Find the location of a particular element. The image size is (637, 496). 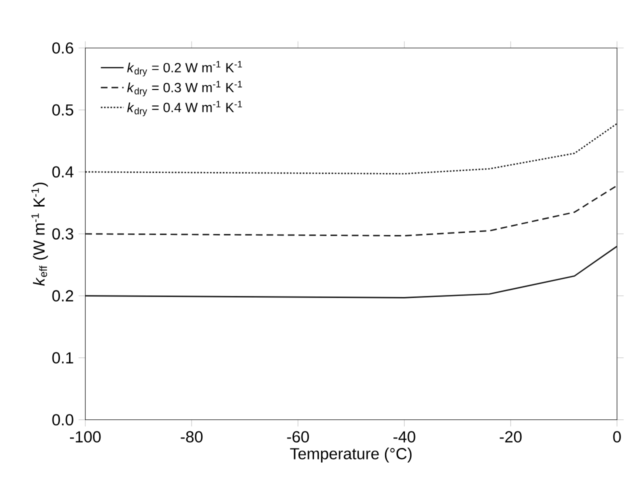

x-axis-title: Temperature (°C) is located at coordinates (351, 455).